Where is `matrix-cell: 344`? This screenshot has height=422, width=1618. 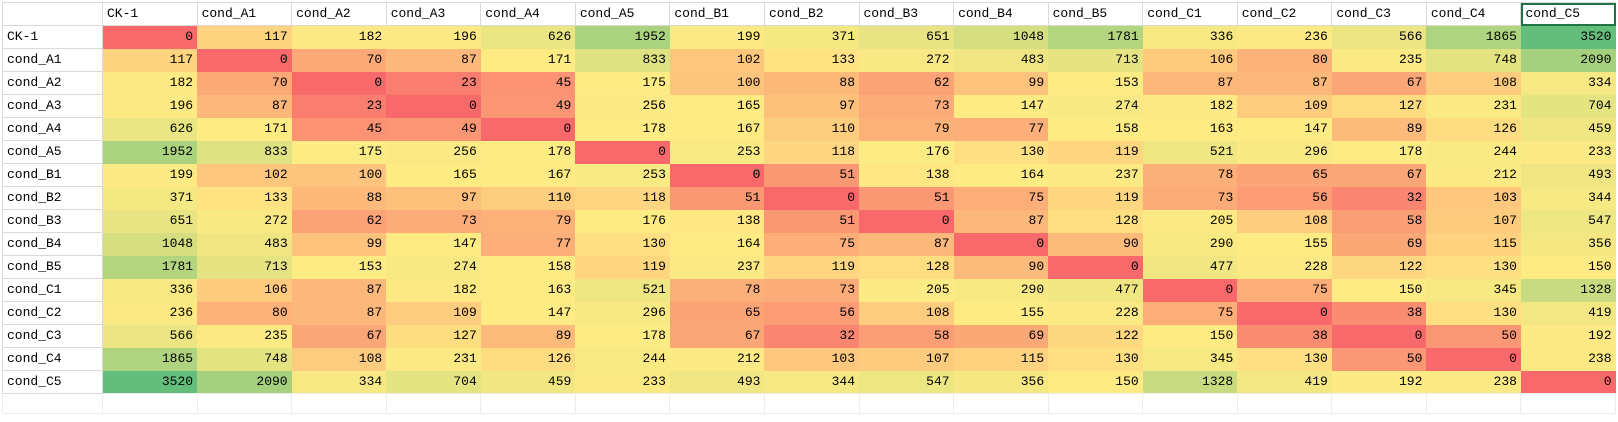
matrix-cell: 344 is located at coordinates (1568, 198).